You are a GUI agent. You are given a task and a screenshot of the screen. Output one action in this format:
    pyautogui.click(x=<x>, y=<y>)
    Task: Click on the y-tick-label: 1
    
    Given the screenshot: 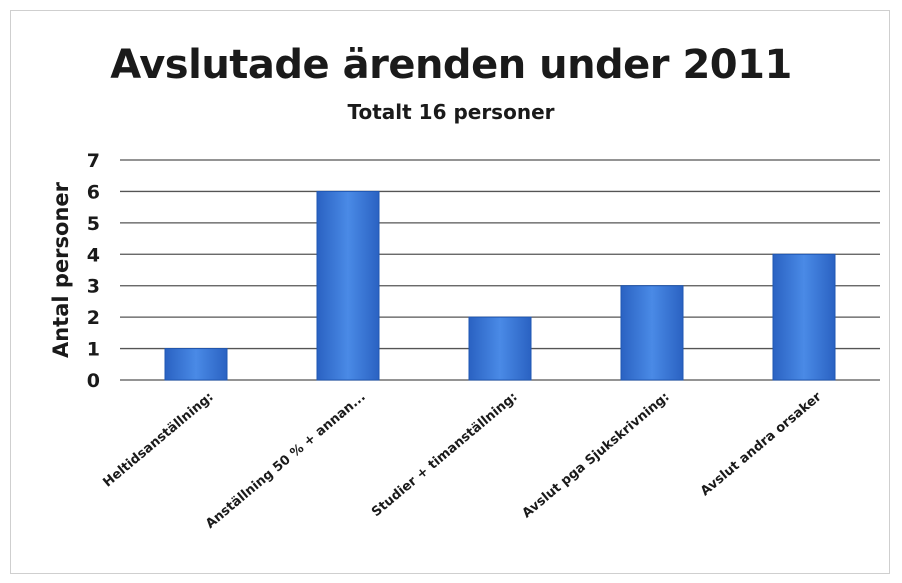 What is the action you would take?
    pyautogui.click(x=93, y=350)
    